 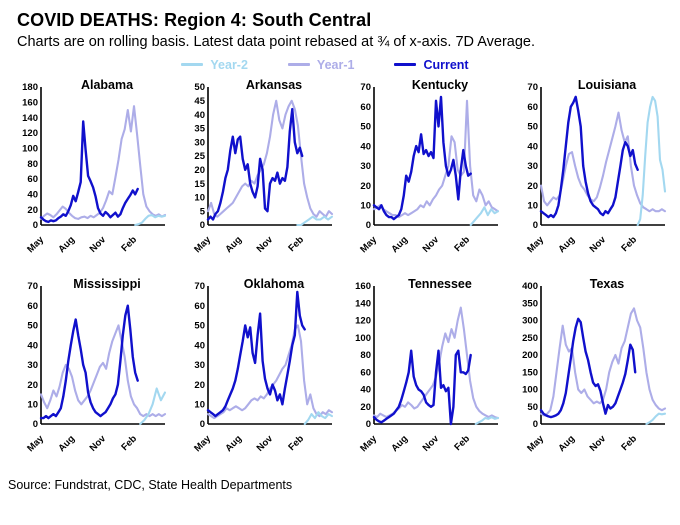 What do you see at coordinates (530, 373) in the screenshot?
I see `y-tick-label: 150` at bounding box center [530, 373].